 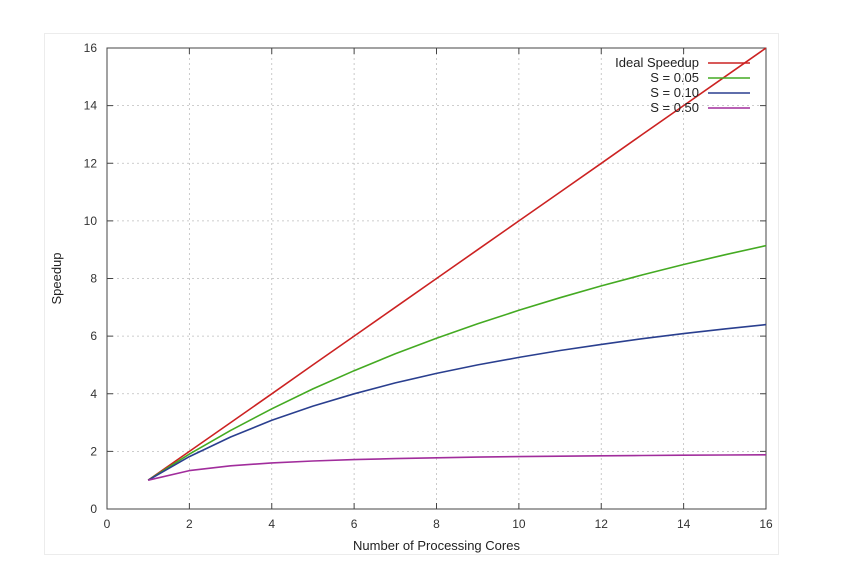 I want to click on x-tick-label: 8, so click(x=436, y=524).